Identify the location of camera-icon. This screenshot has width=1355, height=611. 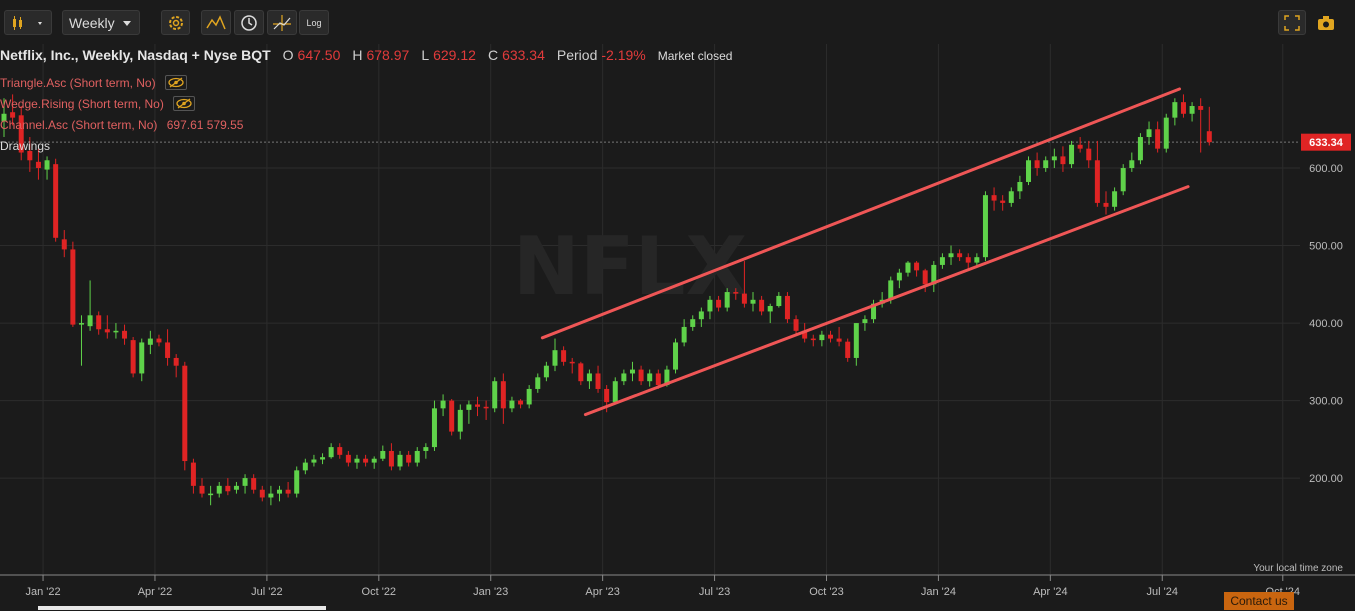
(1326, 23).